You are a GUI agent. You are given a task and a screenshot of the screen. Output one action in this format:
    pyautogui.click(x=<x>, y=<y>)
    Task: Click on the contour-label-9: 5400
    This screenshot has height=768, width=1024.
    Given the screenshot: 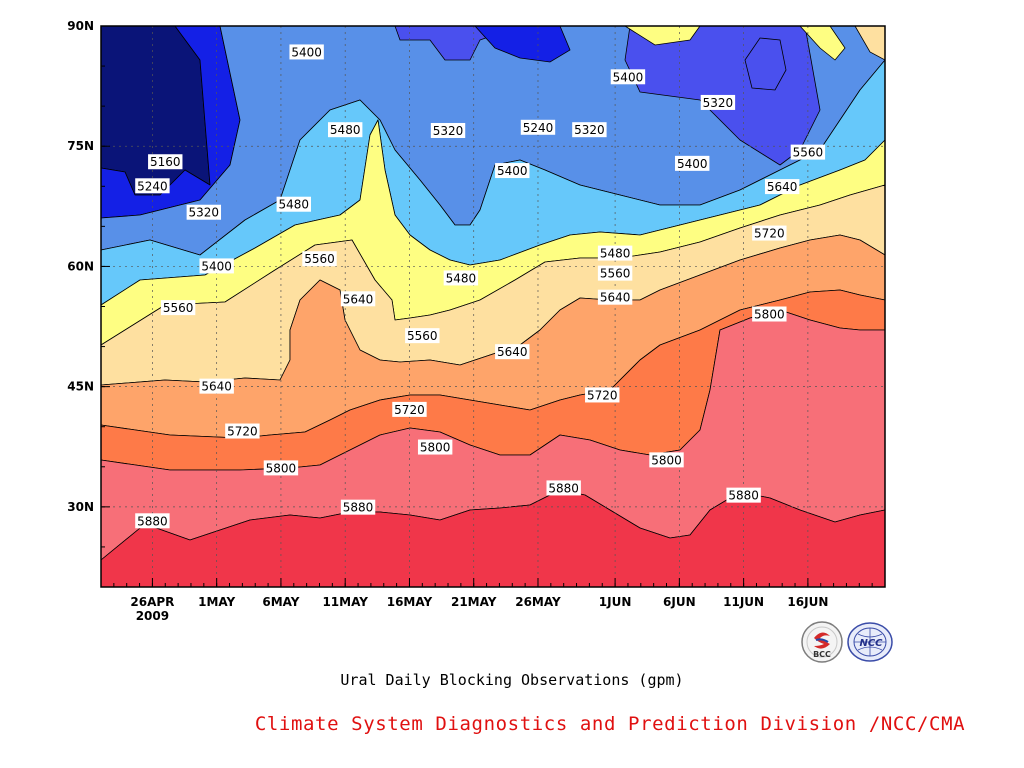 What is the action you would take?
    pyautogui.click(x=306, y=52)
    